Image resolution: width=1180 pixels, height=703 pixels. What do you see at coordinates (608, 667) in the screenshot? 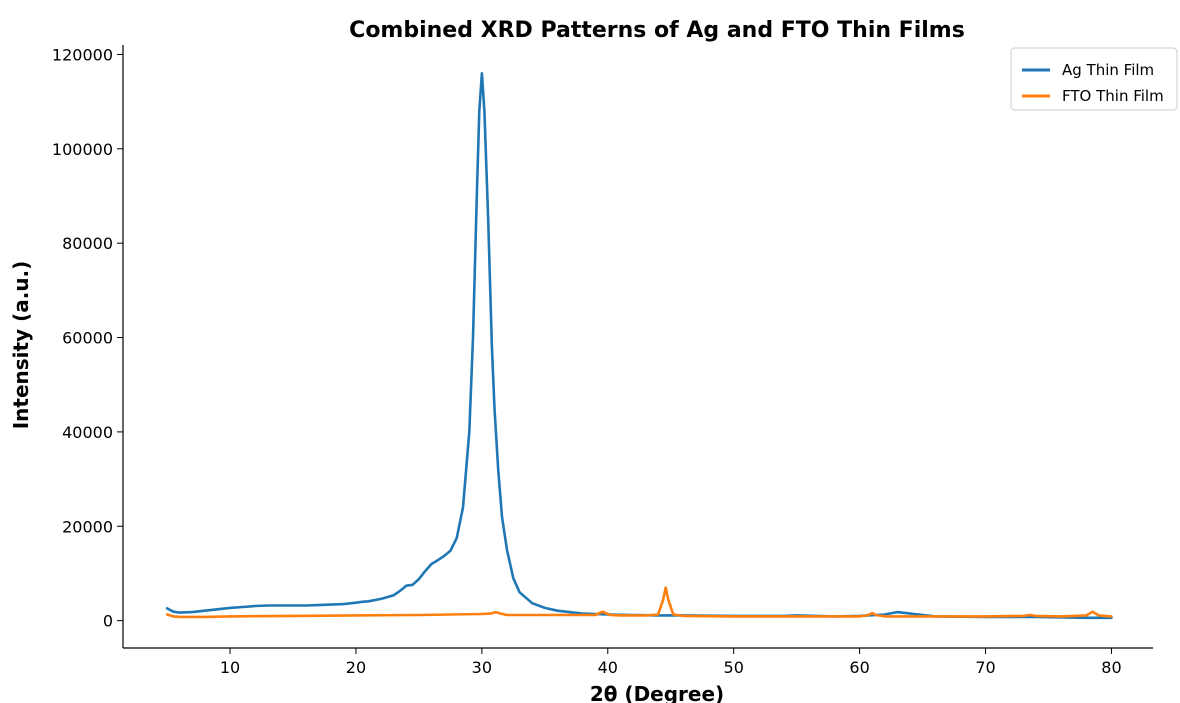
I see `x-tick-label: 40` at bounding box center [608, 667].